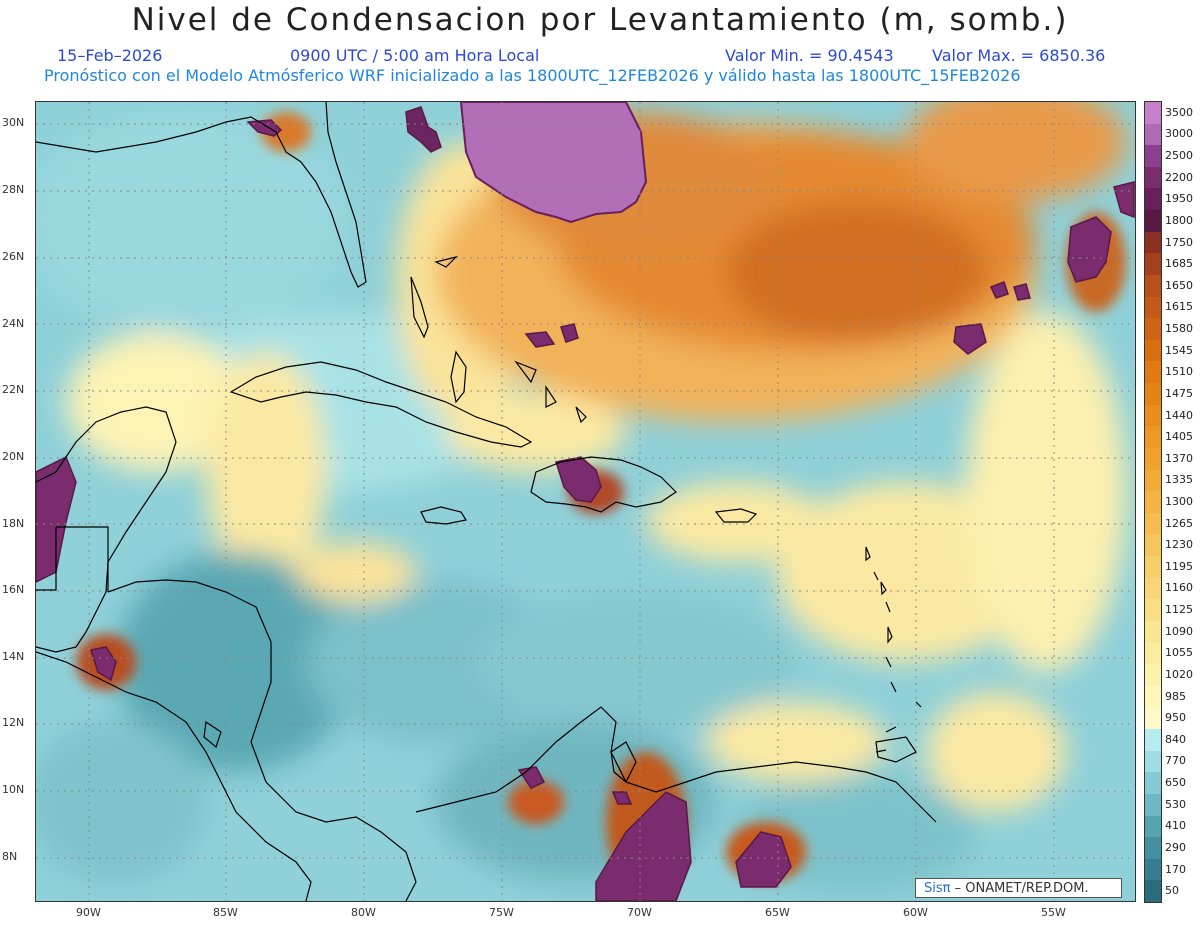 This screenshot has width=1200, height=927. What do you see at coordinates (1179, 674) in the screenshot?
I see `colorbar-label: 1020` at bounding box center [1179, 674].